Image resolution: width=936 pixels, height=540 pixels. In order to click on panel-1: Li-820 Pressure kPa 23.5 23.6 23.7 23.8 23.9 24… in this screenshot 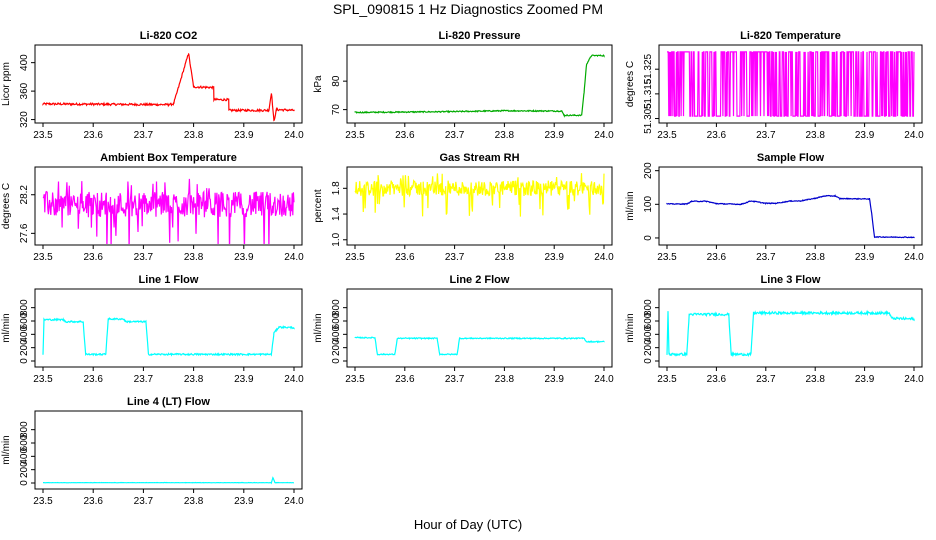, I will do `click(463, 85)`.